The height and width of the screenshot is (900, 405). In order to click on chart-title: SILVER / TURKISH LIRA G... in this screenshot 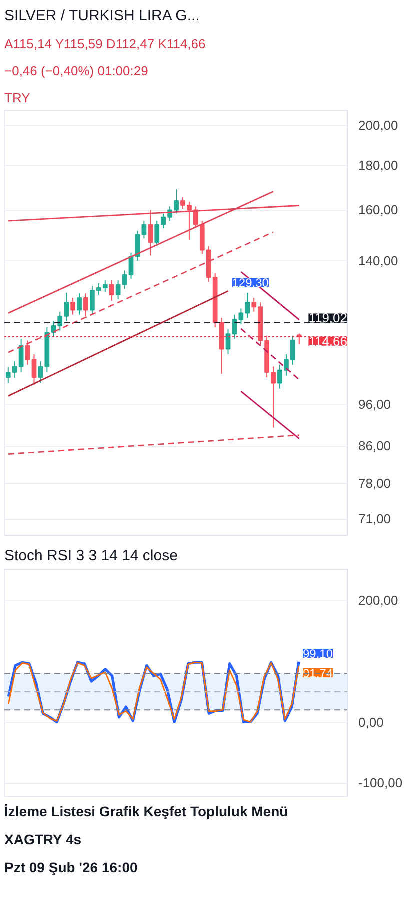, I will do `click(102, 16)`.